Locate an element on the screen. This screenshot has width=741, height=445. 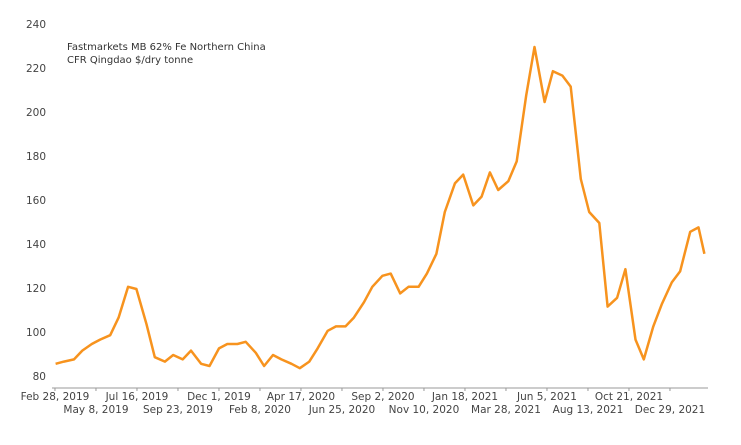
x-tick-label: Jan 18, 2021 is located at coordinates (464, 397).